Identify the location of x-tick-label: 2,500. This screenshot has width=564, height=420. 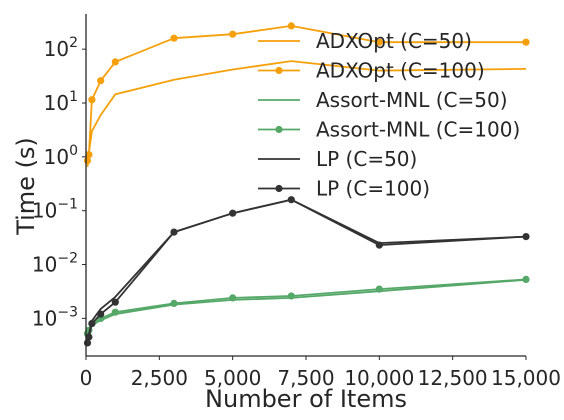
(159, 378).